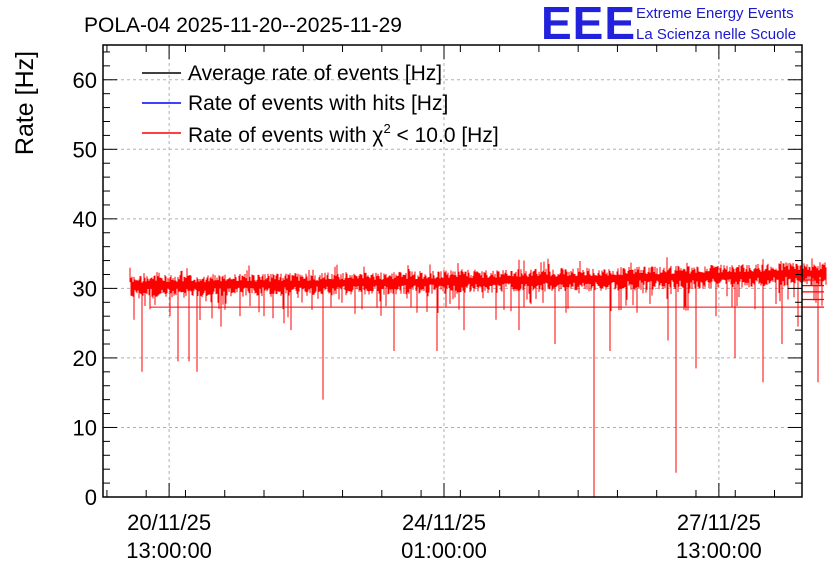  Describe the element at coordinates (85, 149) in the screenshot. I see `y-tick-label: 50` at that location.